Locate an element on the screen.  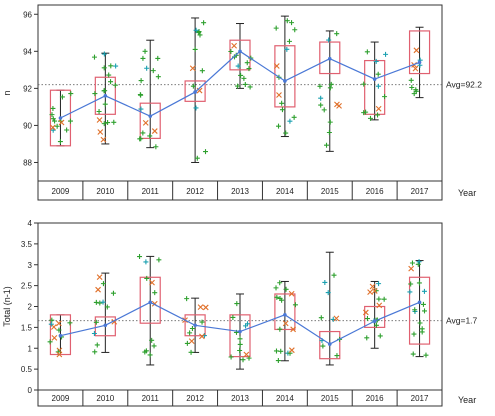
x-tick-label: 2009 is located at coordinates (61, 398).